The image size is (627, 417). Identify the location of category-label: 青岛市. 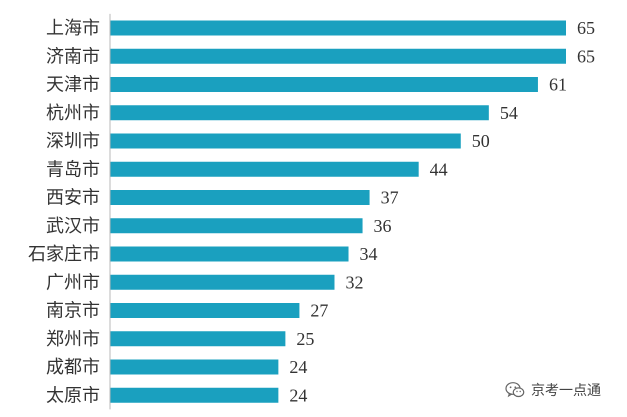
(73, 169).